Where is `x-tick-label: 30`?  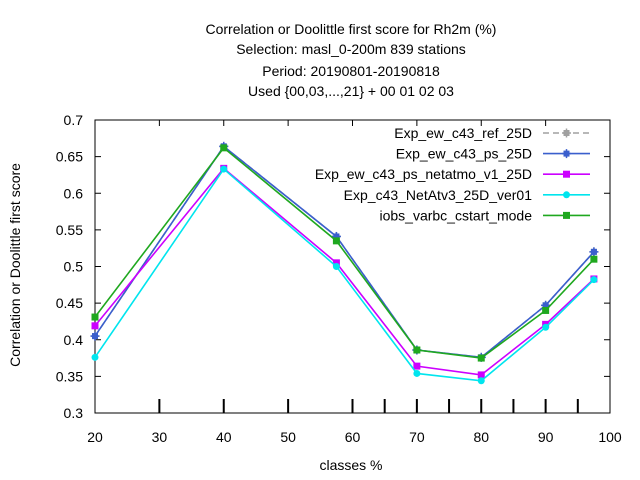 x-tick-label: 30 is located at coordinates (160, 437).